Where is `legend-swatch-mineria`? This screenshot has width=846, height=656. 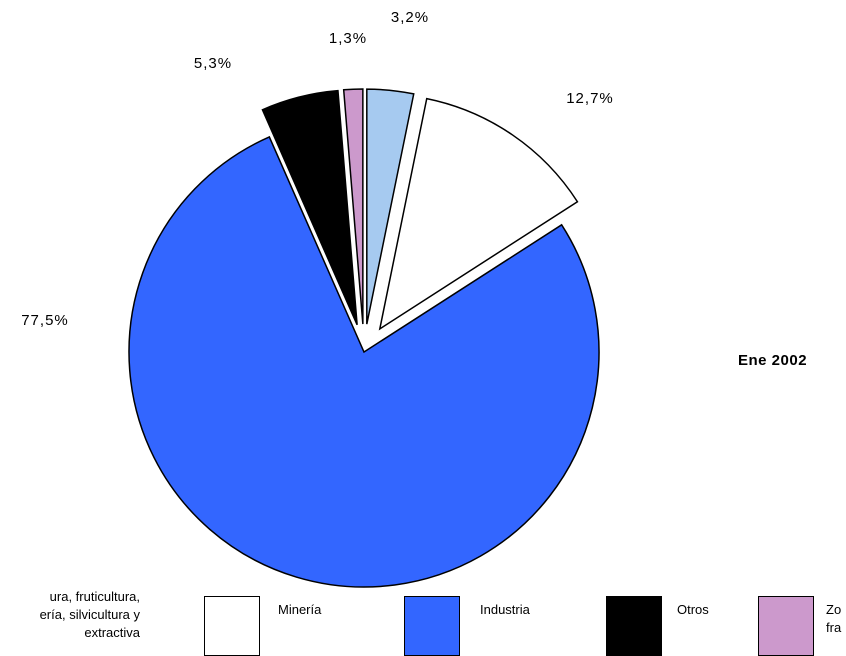
legend-swatch-mineria is located at coordinates (232, 626).